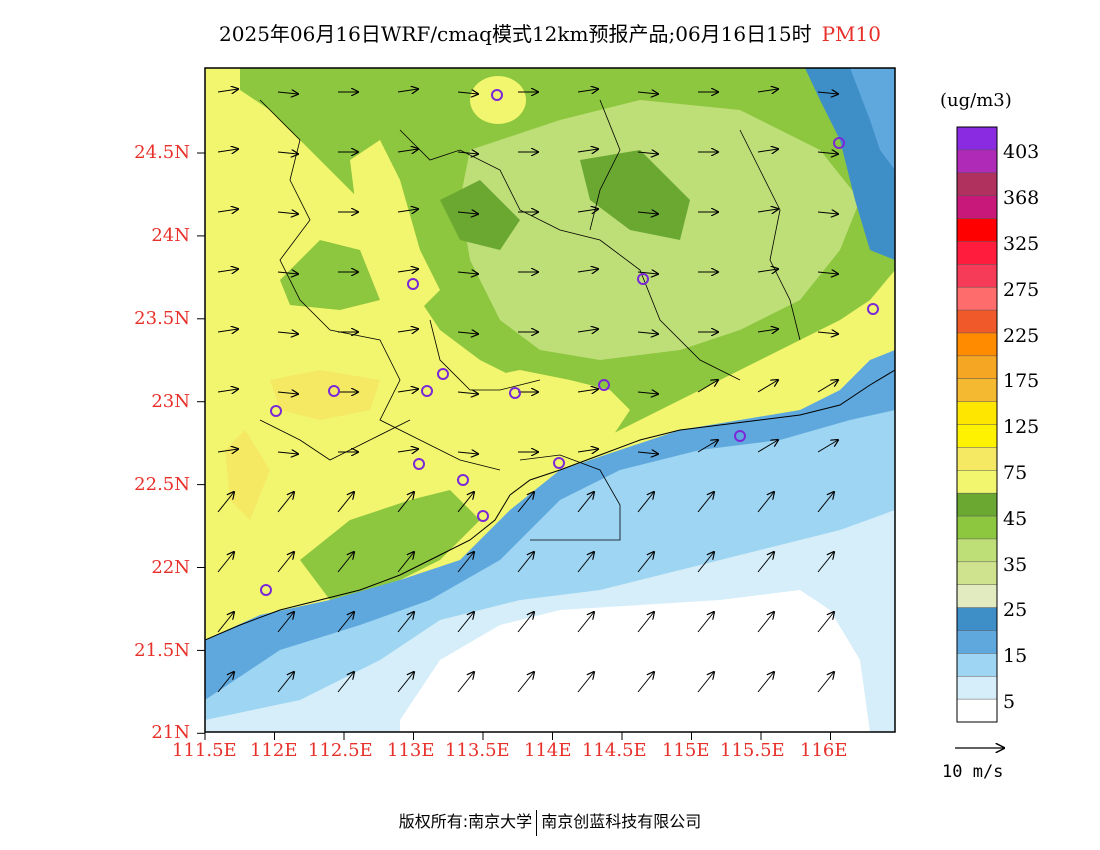 This screenshot has width=1100, height=850. I want to click on lat-label-235: 23.5N, so click(162, 318).